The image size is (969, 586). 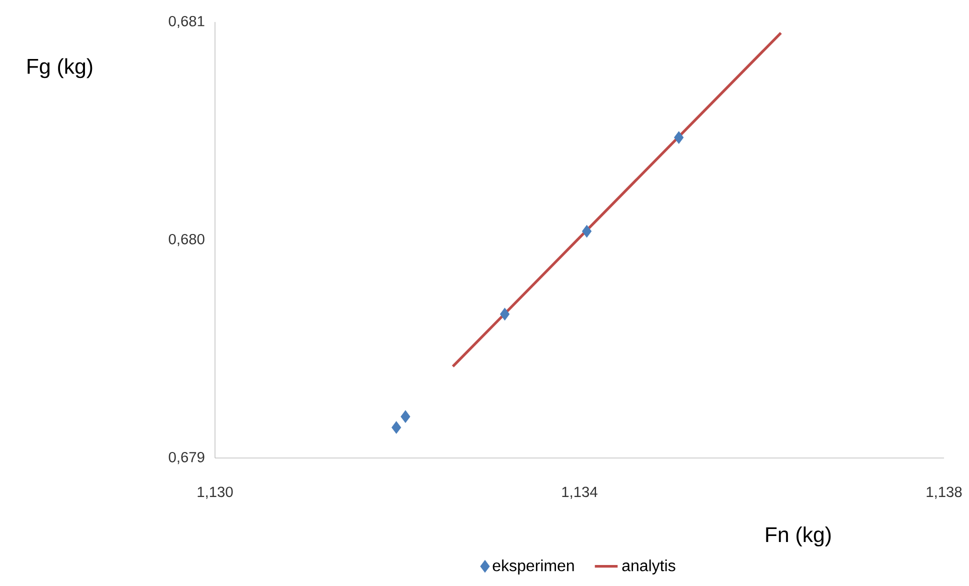 What do you see at coordinates (186, 458) in the screenshot?
I see `y-tick-label: 0,679` at bounding box center [186, 458].